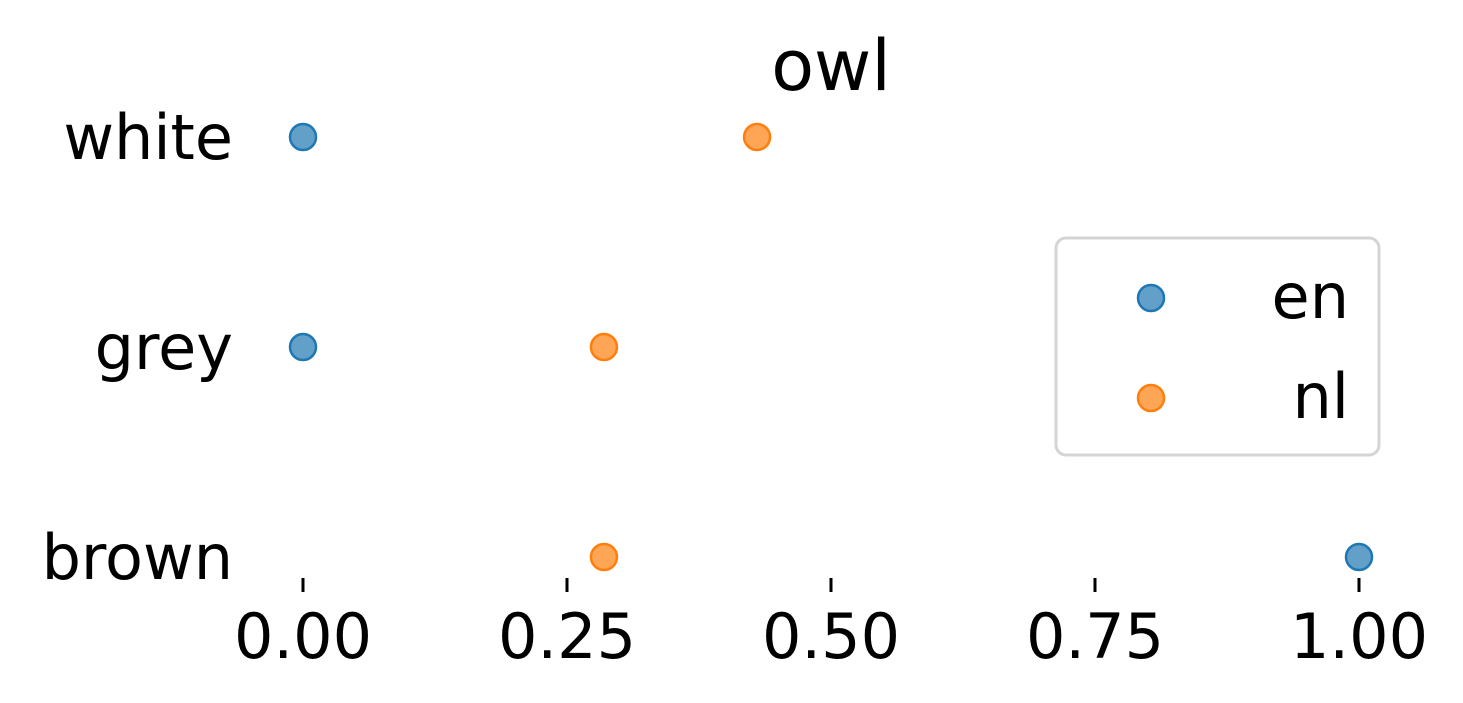 This screenshot has height=703, width=1463. I want to click on category-label-white: white, so click(148, 137).